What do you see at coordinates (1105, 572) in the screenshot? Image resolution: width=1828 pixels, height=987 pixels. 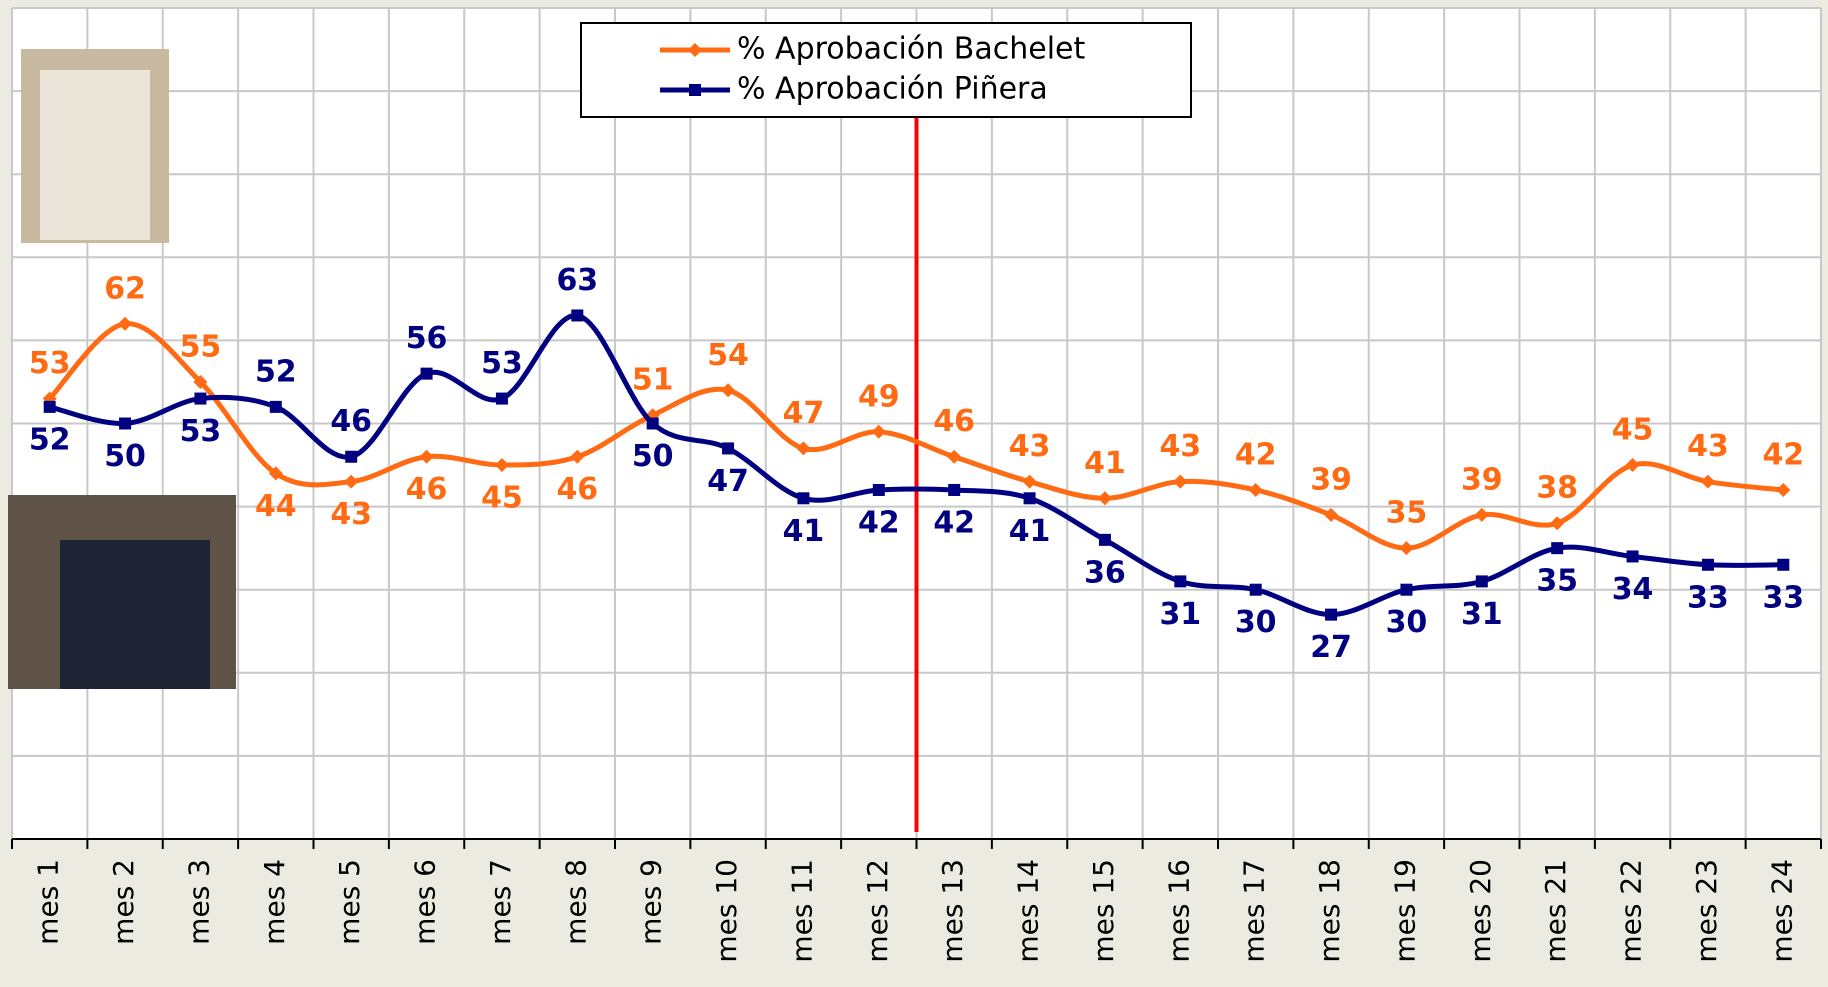 I see `data-label: 36` at bounding box center [1105, 572].